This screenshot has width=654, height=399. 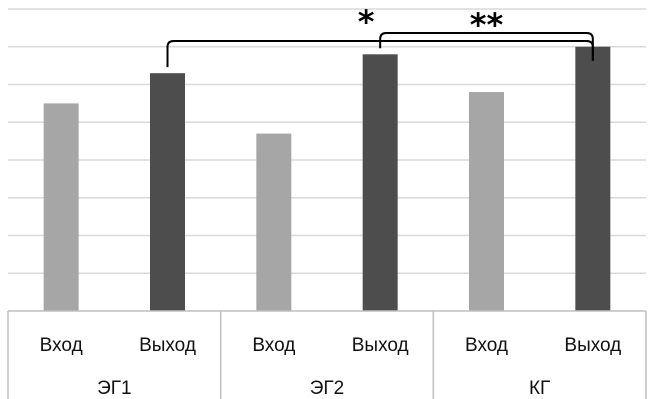 What do you see at coordinates (486, 46) in the screenshot?
I see `significance-bracket` at bounding box center [486, 46].